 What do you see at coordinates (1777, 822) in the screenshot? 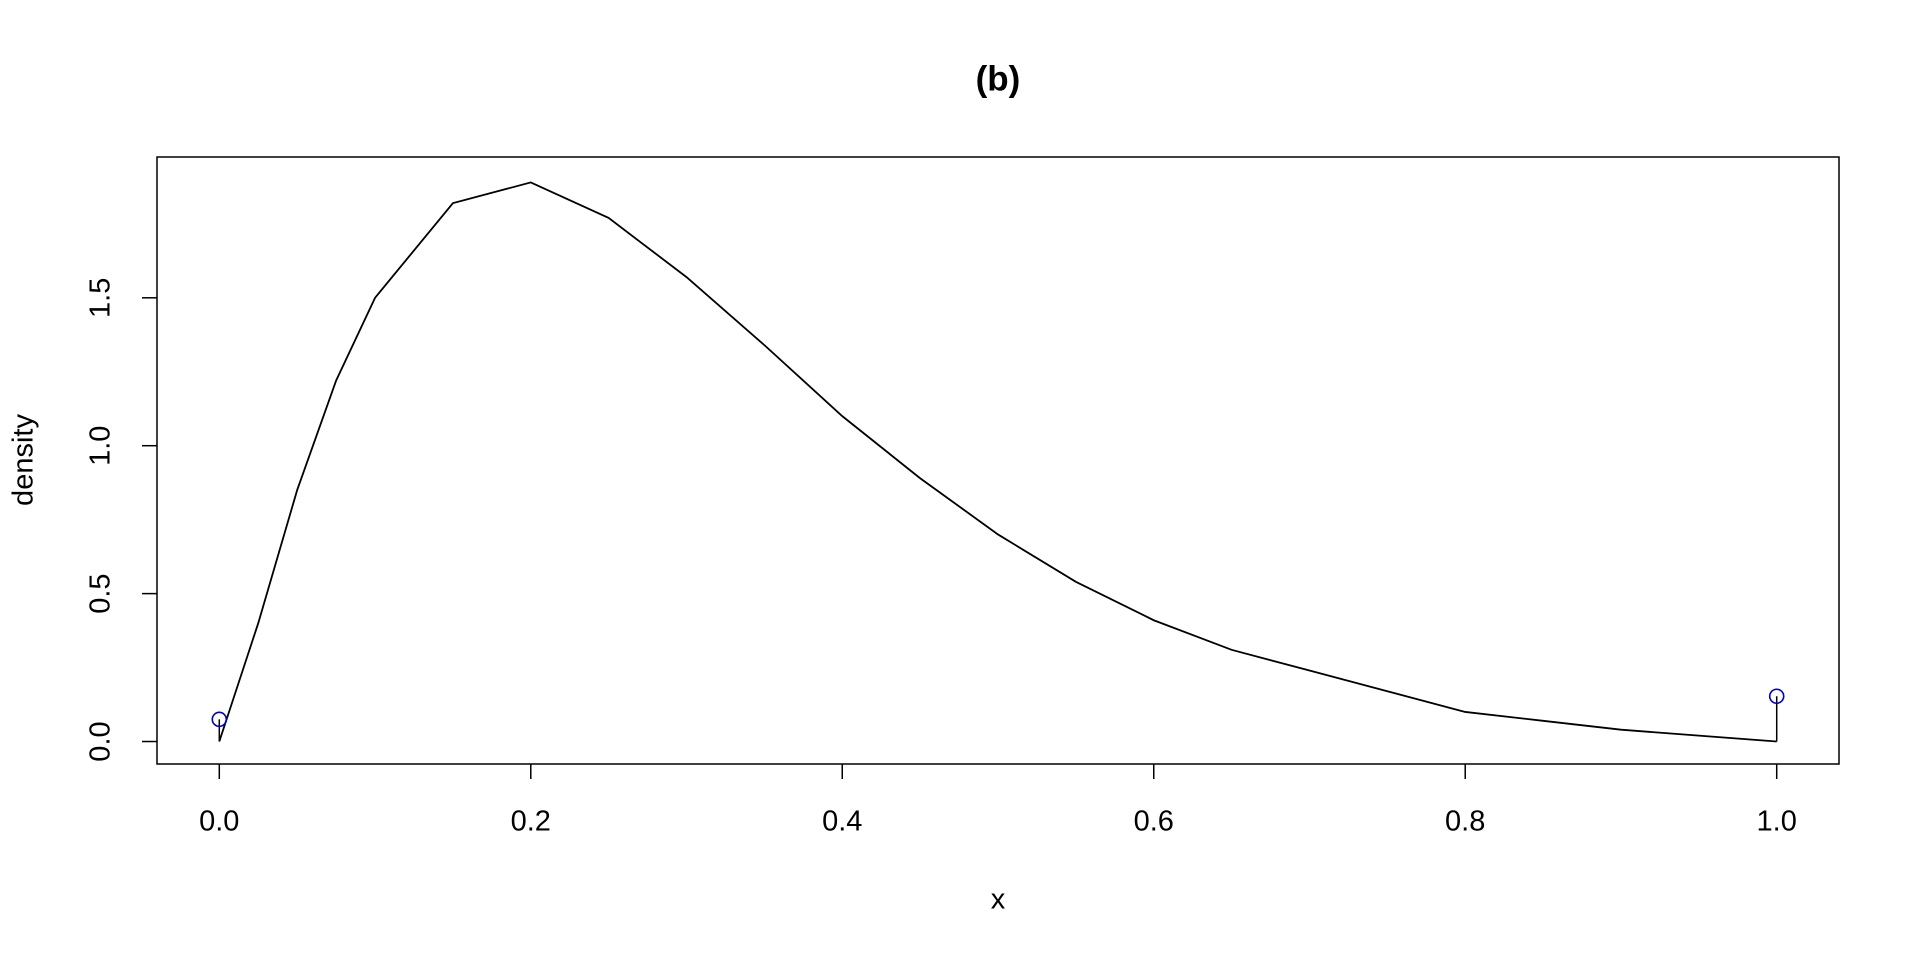
I see `x-tick-label: 1.0` at bounding box center [1777, 822].